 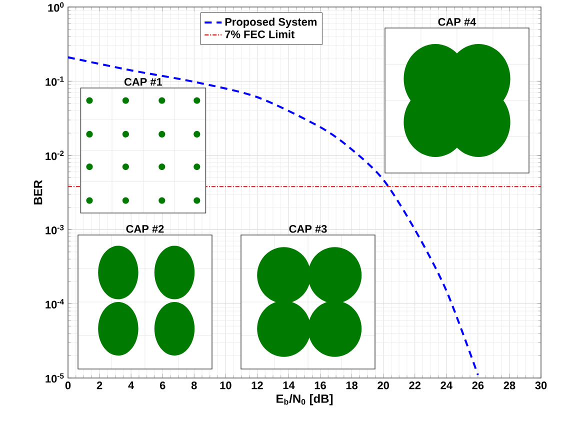 I want to click on x-tick-label: 18, so click(x=352, y=386).